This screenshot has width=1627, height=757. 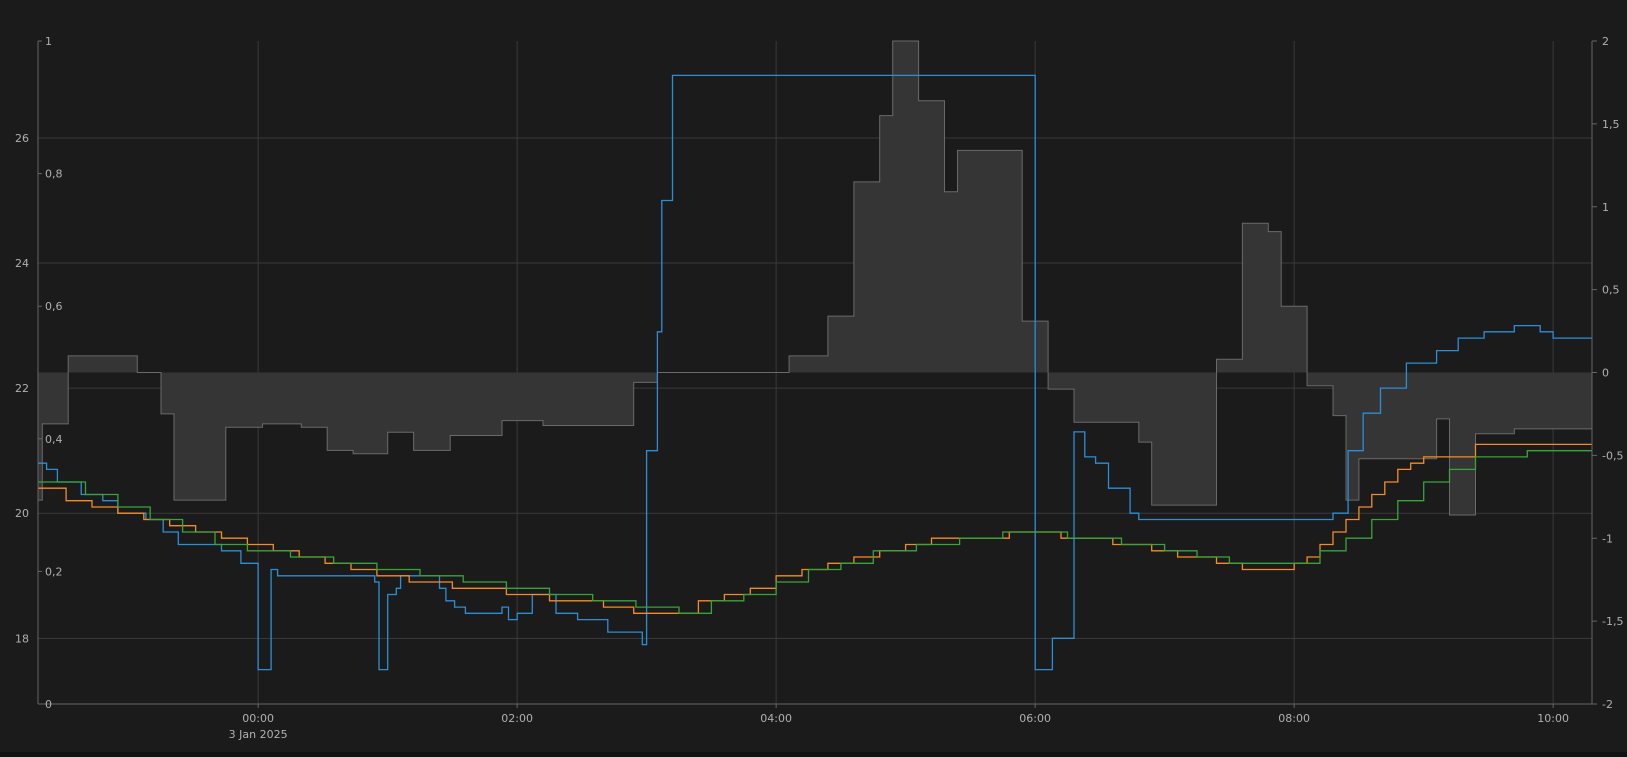 I want to click on bottom-scroll-strip, so click(x=813, y=754).